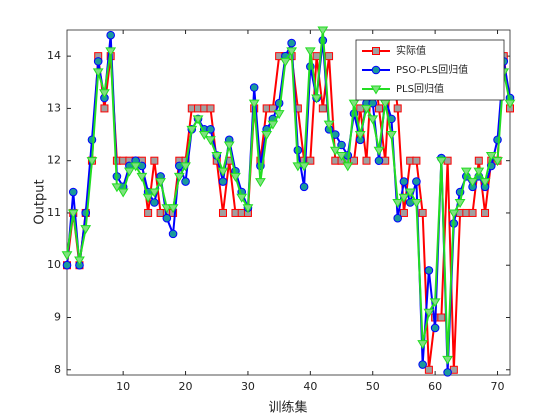  I want to click on x-tick-label: 50, so click(373, 386).